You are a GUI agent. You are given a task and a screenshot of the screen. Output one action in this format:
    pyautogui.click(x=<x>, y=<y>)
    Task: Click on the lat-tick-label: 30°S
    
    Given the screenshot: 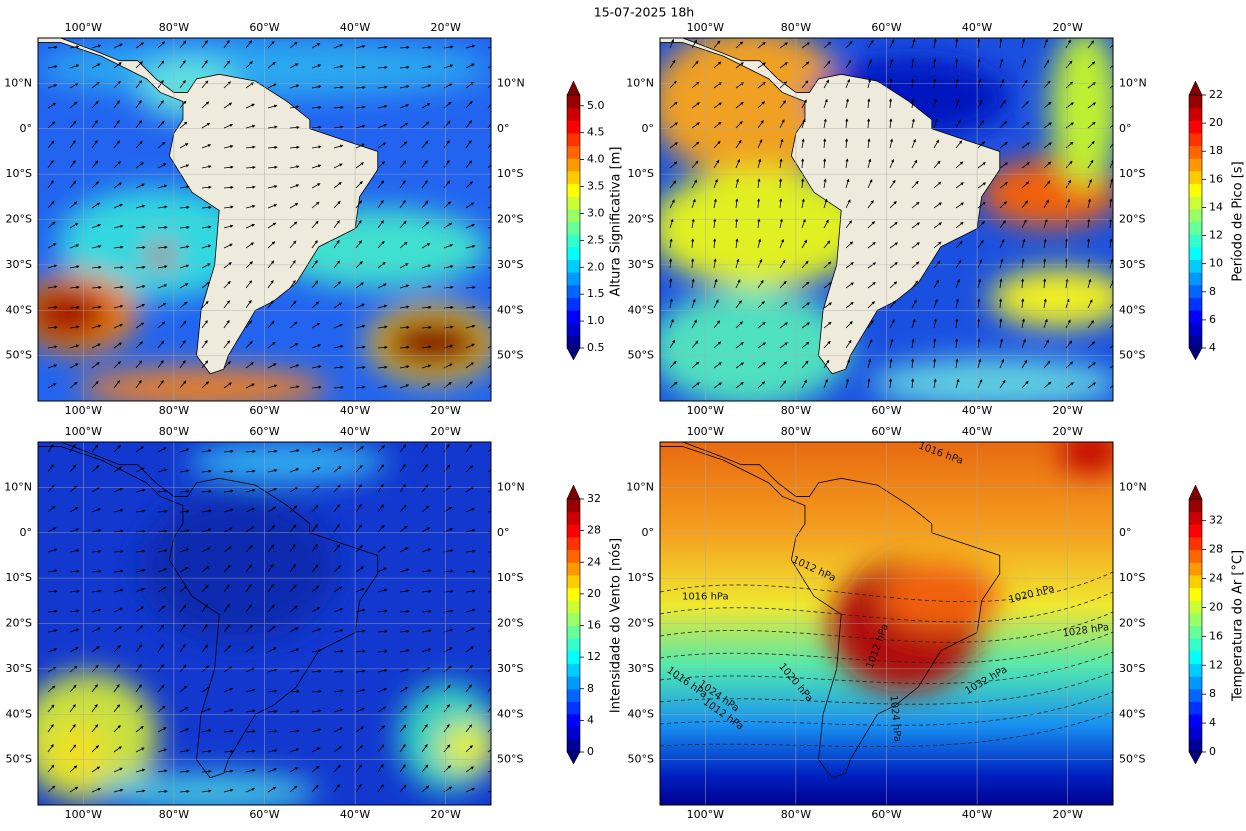 What is the action you would take?
    pyautogui.click(x=1132, y=264)
    